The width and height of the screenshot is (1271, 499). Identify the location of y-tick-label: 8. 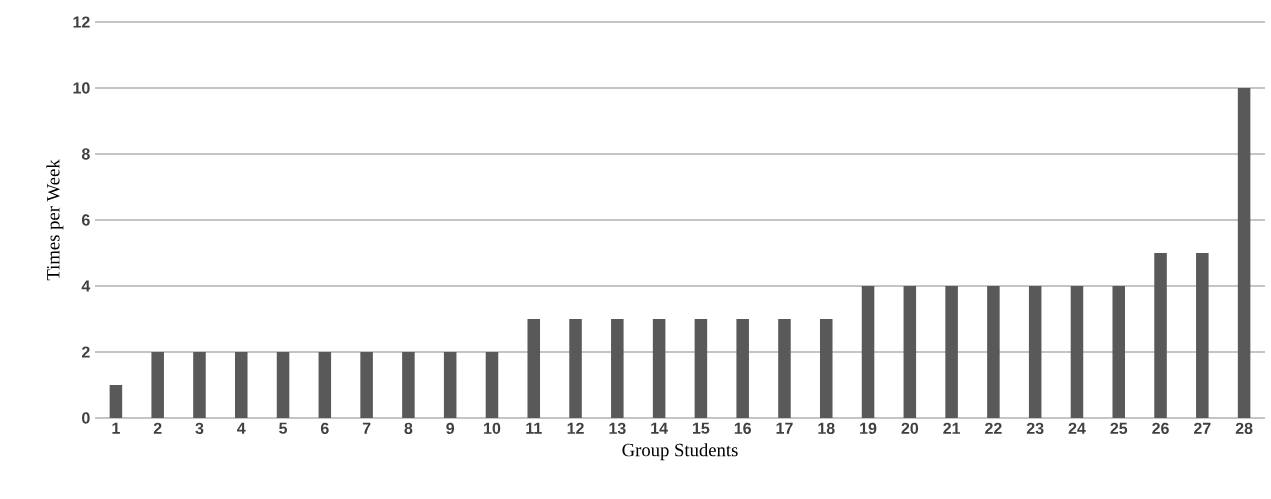
(85, 154).